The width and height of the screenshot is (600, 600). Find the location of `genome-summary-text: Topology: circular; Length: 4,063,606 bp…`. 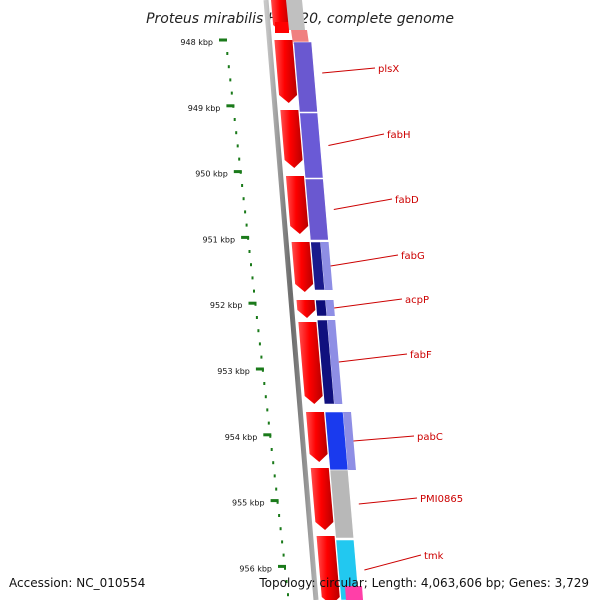

genome-summary-text: Topology: circular; Length: 4,063,606 bp… is located at coordinates (423, 583).